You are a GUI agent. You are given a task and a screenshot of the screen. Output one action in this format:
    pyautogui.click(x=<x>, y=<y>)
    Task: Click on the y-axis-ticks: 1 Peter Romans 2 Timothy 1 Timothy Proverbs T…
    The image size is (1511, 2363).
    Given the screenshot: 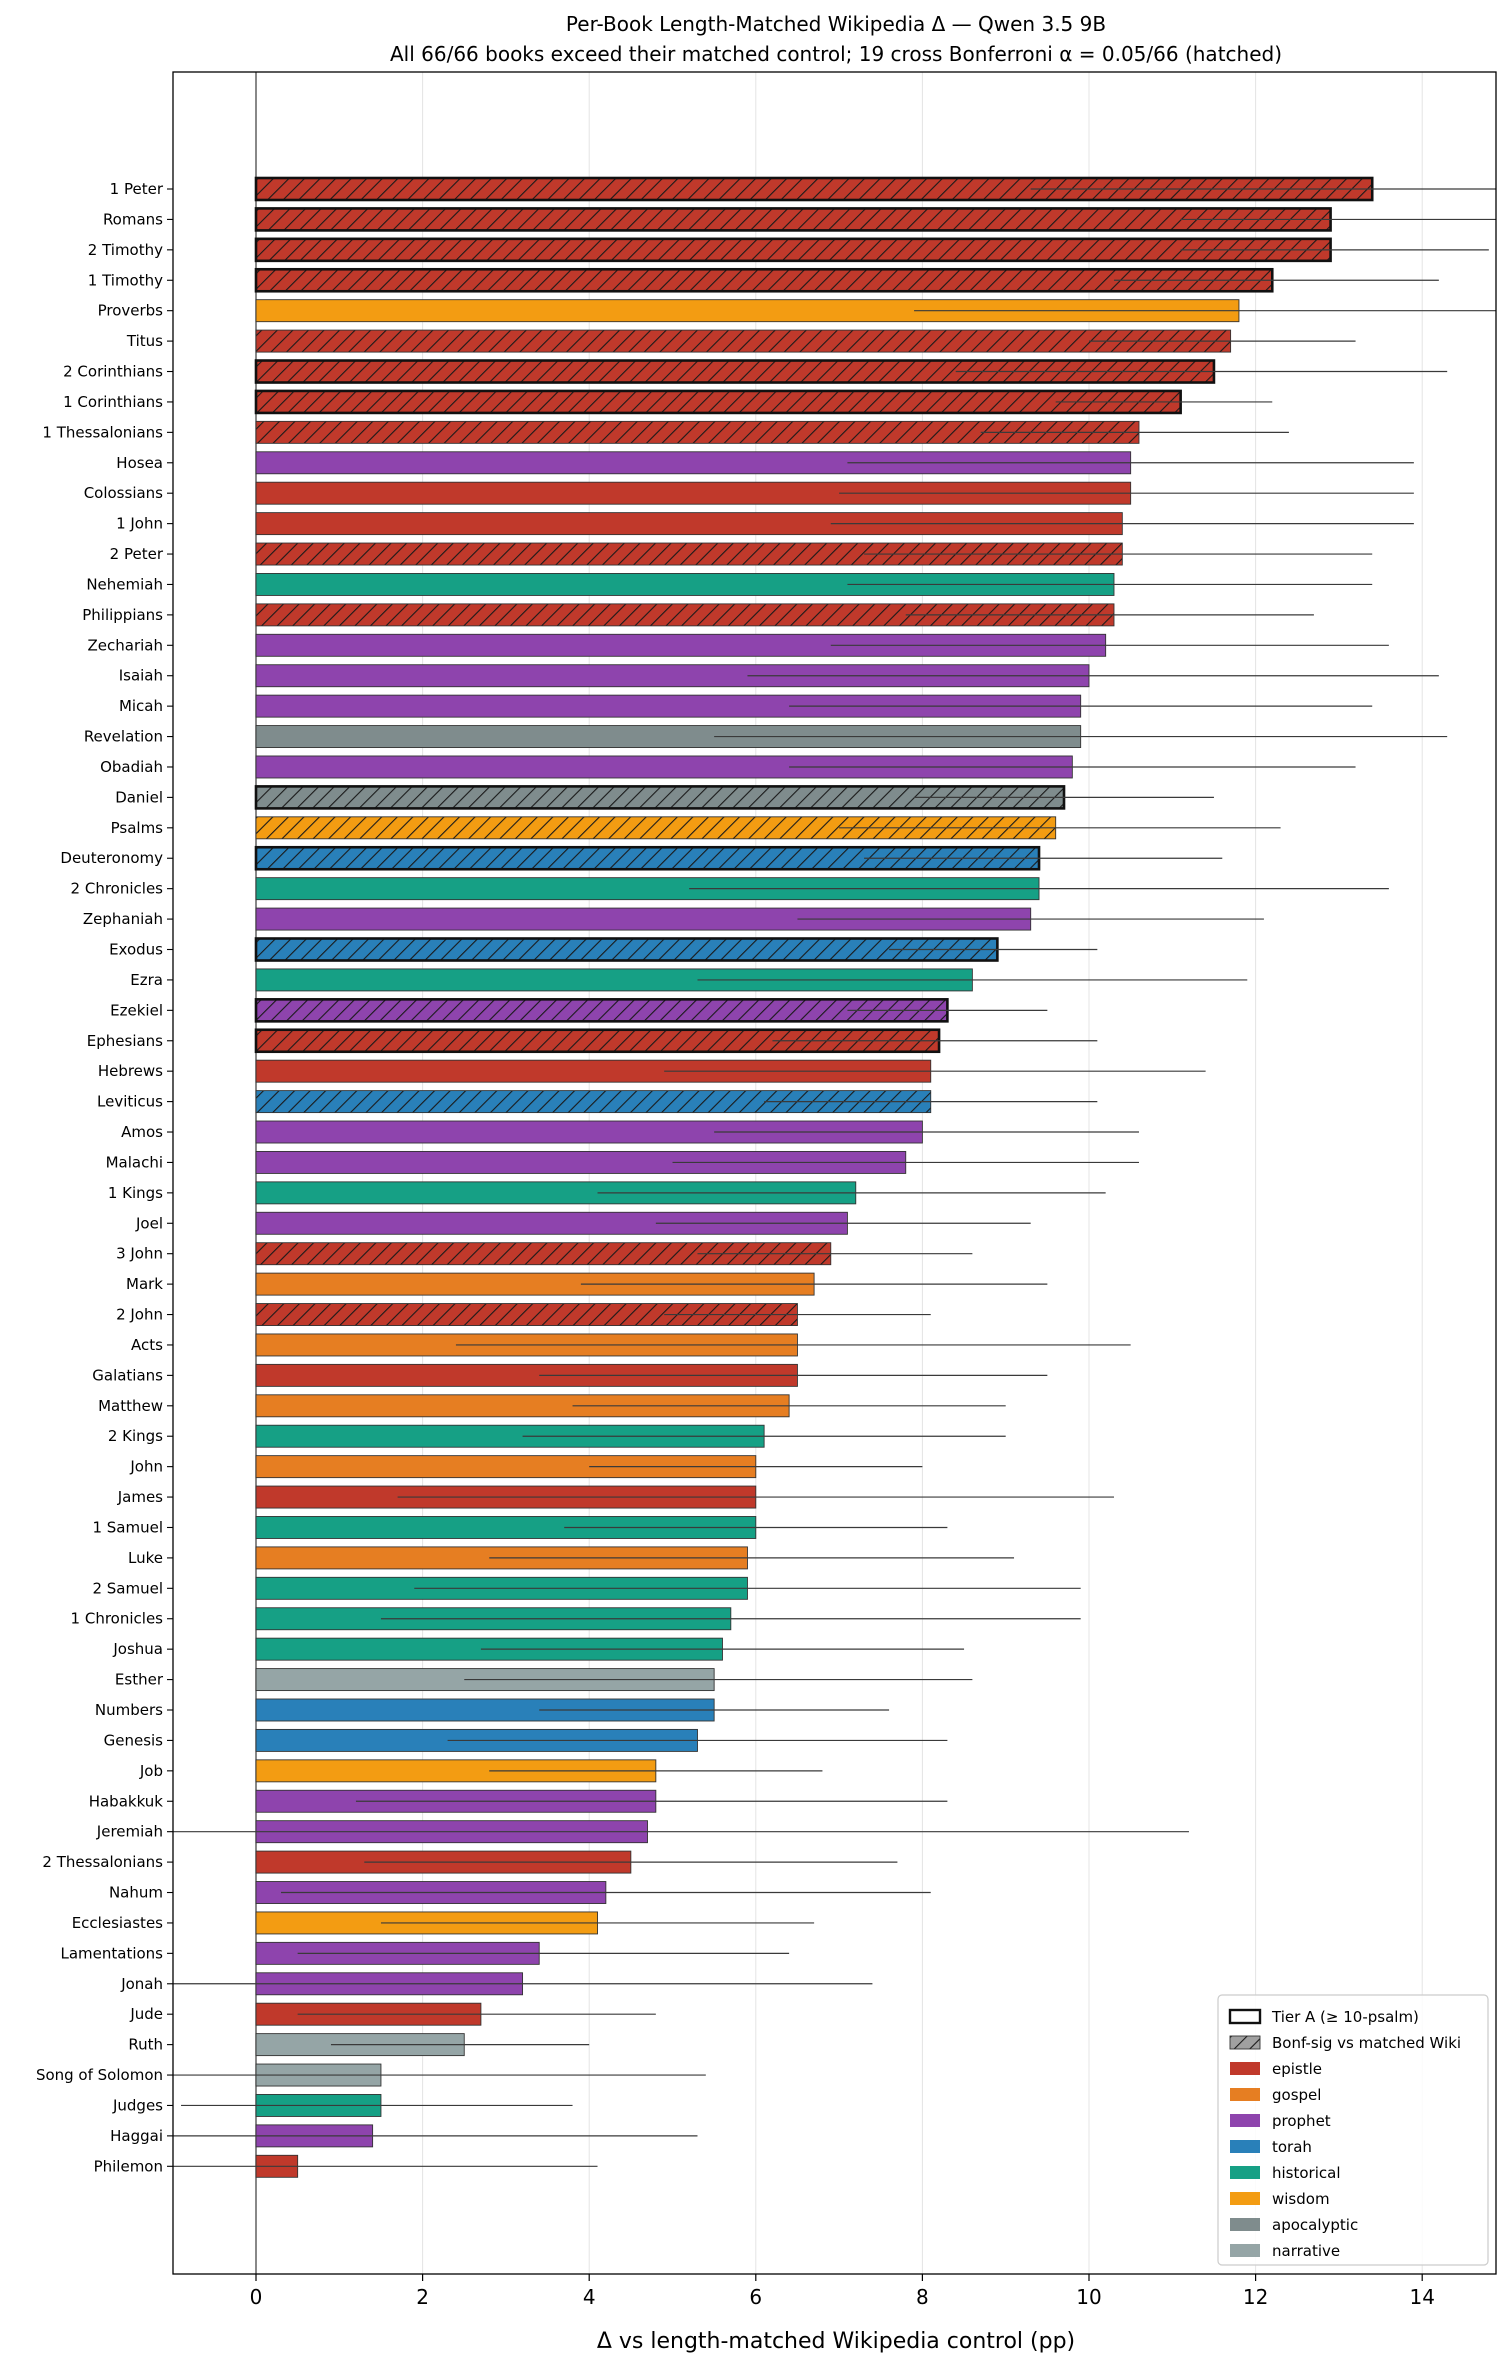 What is the action you would take?
    pyautogui.click(x=104, y=1177)
    